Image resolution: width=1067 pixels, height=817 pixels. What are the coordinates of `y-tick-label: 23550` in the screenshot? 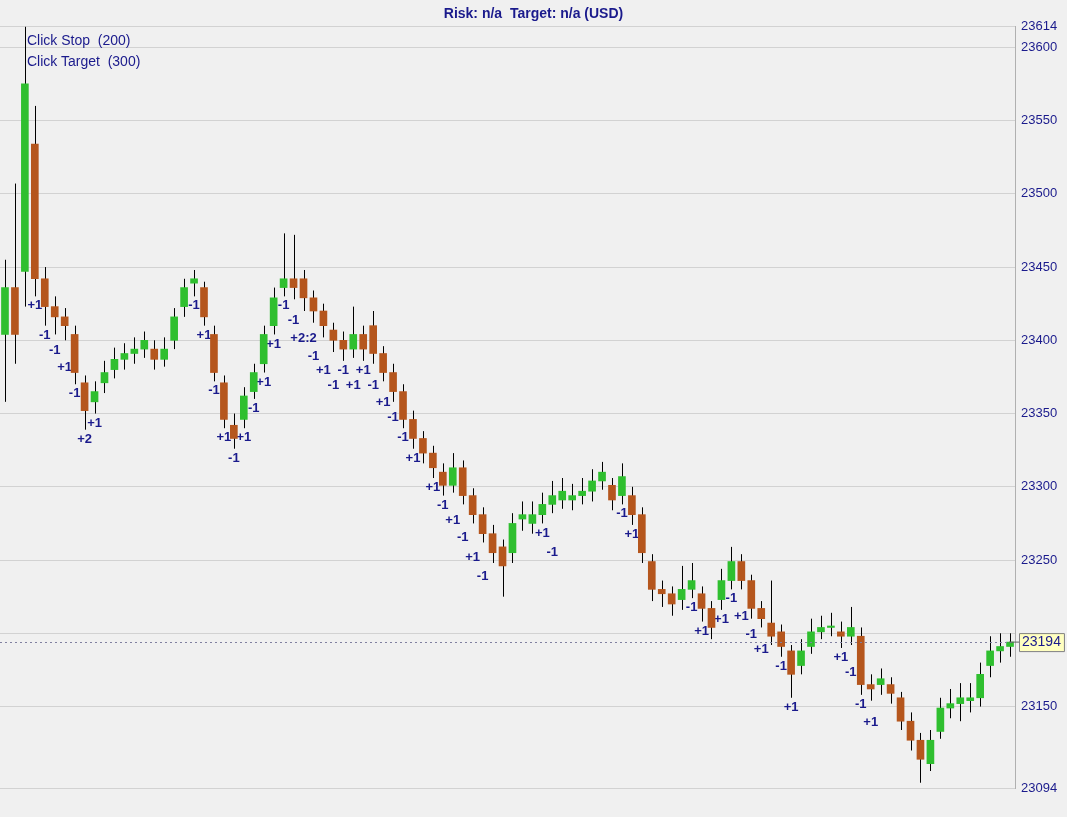 It's located at (1039, 120).